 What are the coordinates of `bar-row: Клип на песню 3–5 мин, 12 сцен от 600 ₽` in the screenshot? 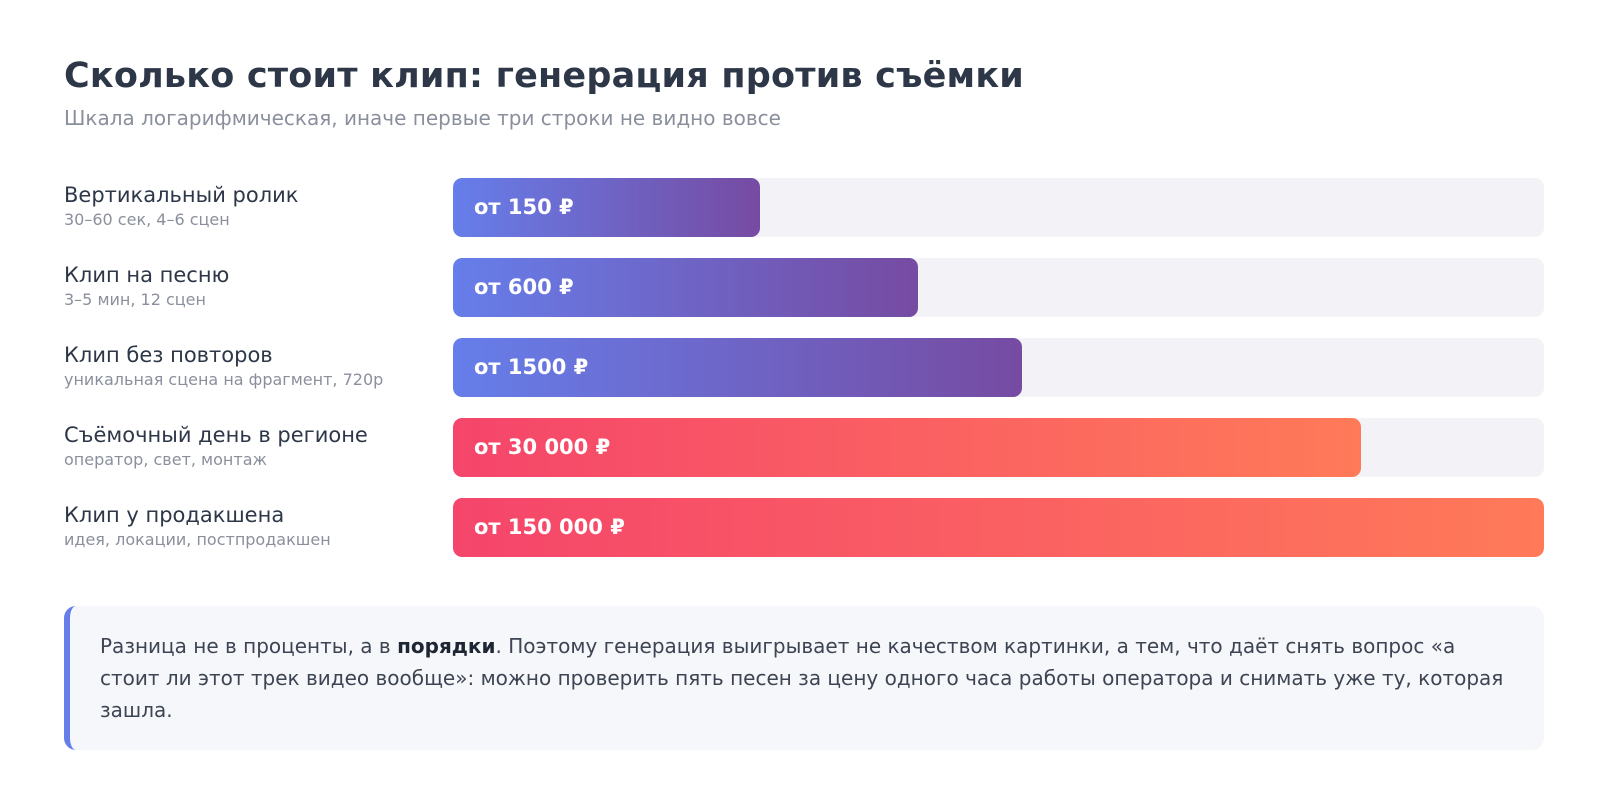 It's located at (804, 287).